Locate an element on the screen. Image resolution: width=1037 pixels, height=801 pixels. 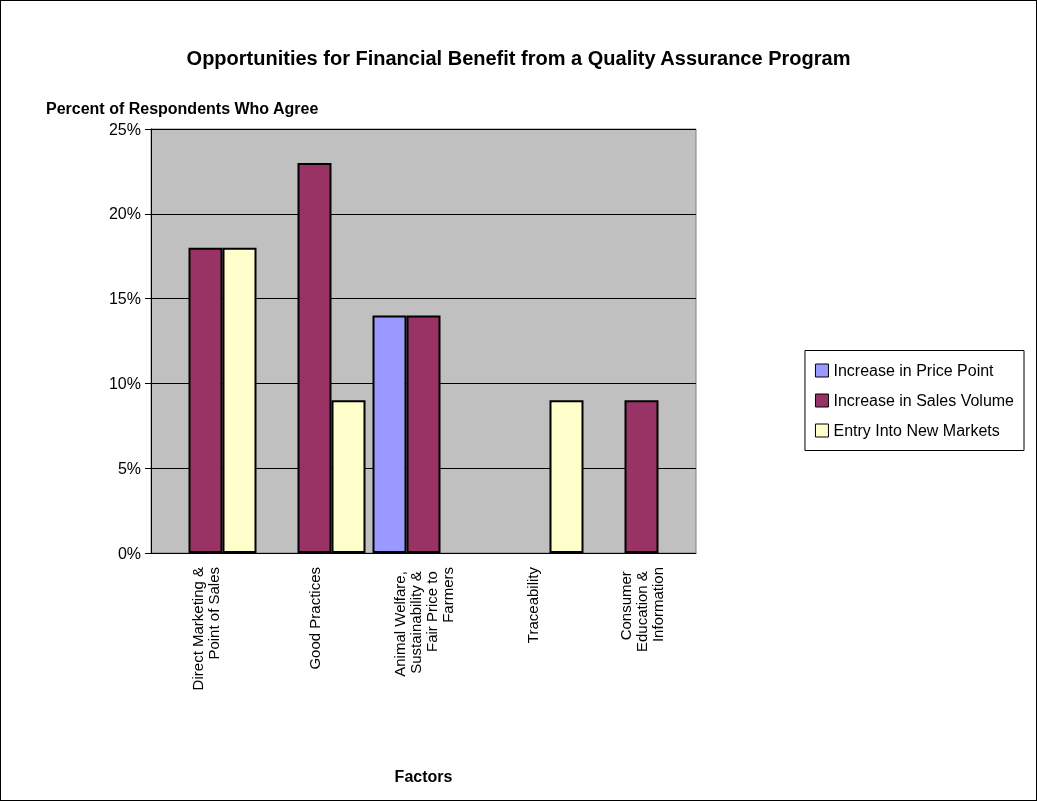
legend-label: Entry Into New Markets is located at coordinates (916, 430).